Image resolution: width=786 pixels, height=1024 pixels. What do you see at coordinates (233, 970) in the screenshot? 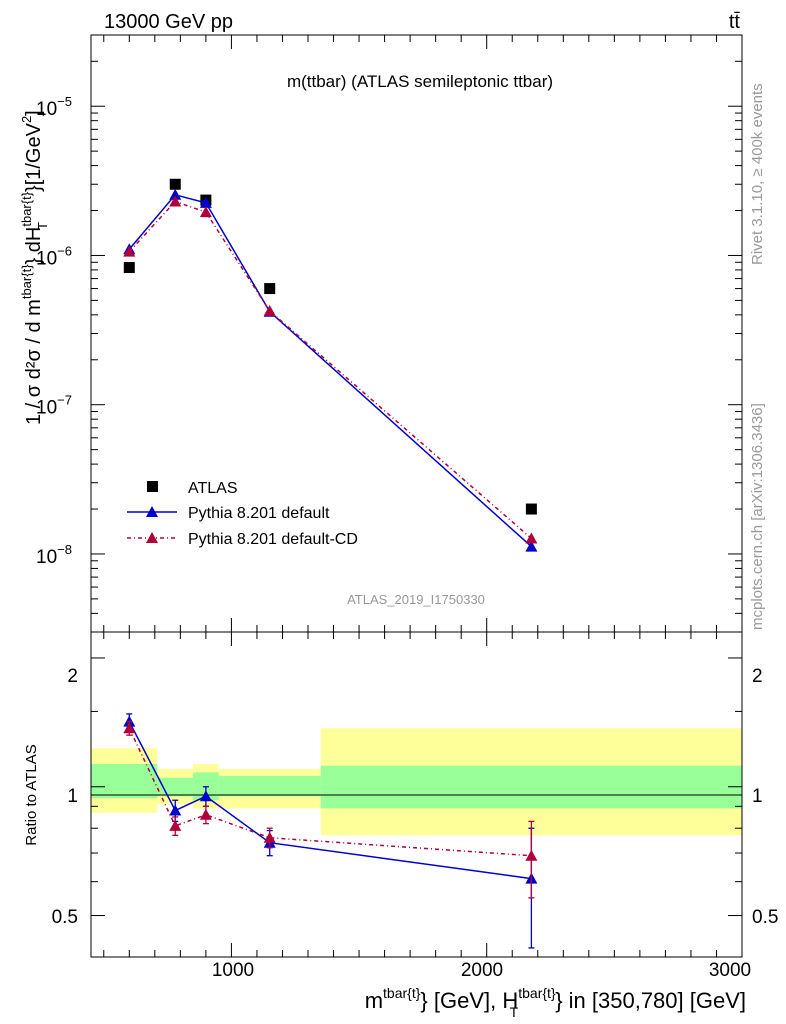
I see `x-tick-label-1000: 1000` at bounding box center [233, 970].